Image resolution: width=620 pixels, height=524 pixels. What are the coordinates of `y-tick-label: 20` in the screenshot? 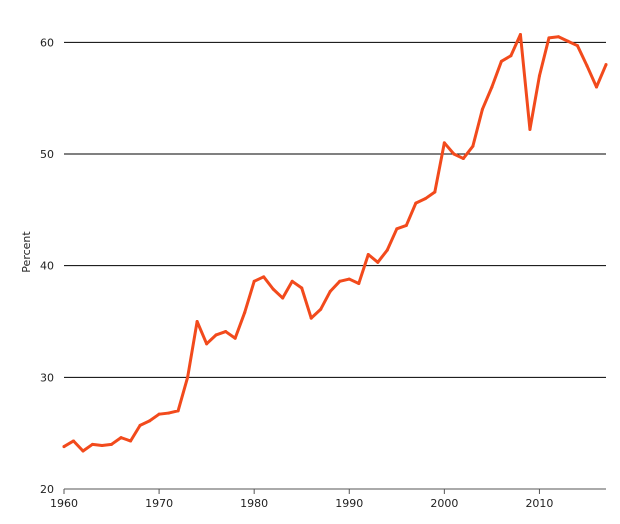 It's located at (47, 489).